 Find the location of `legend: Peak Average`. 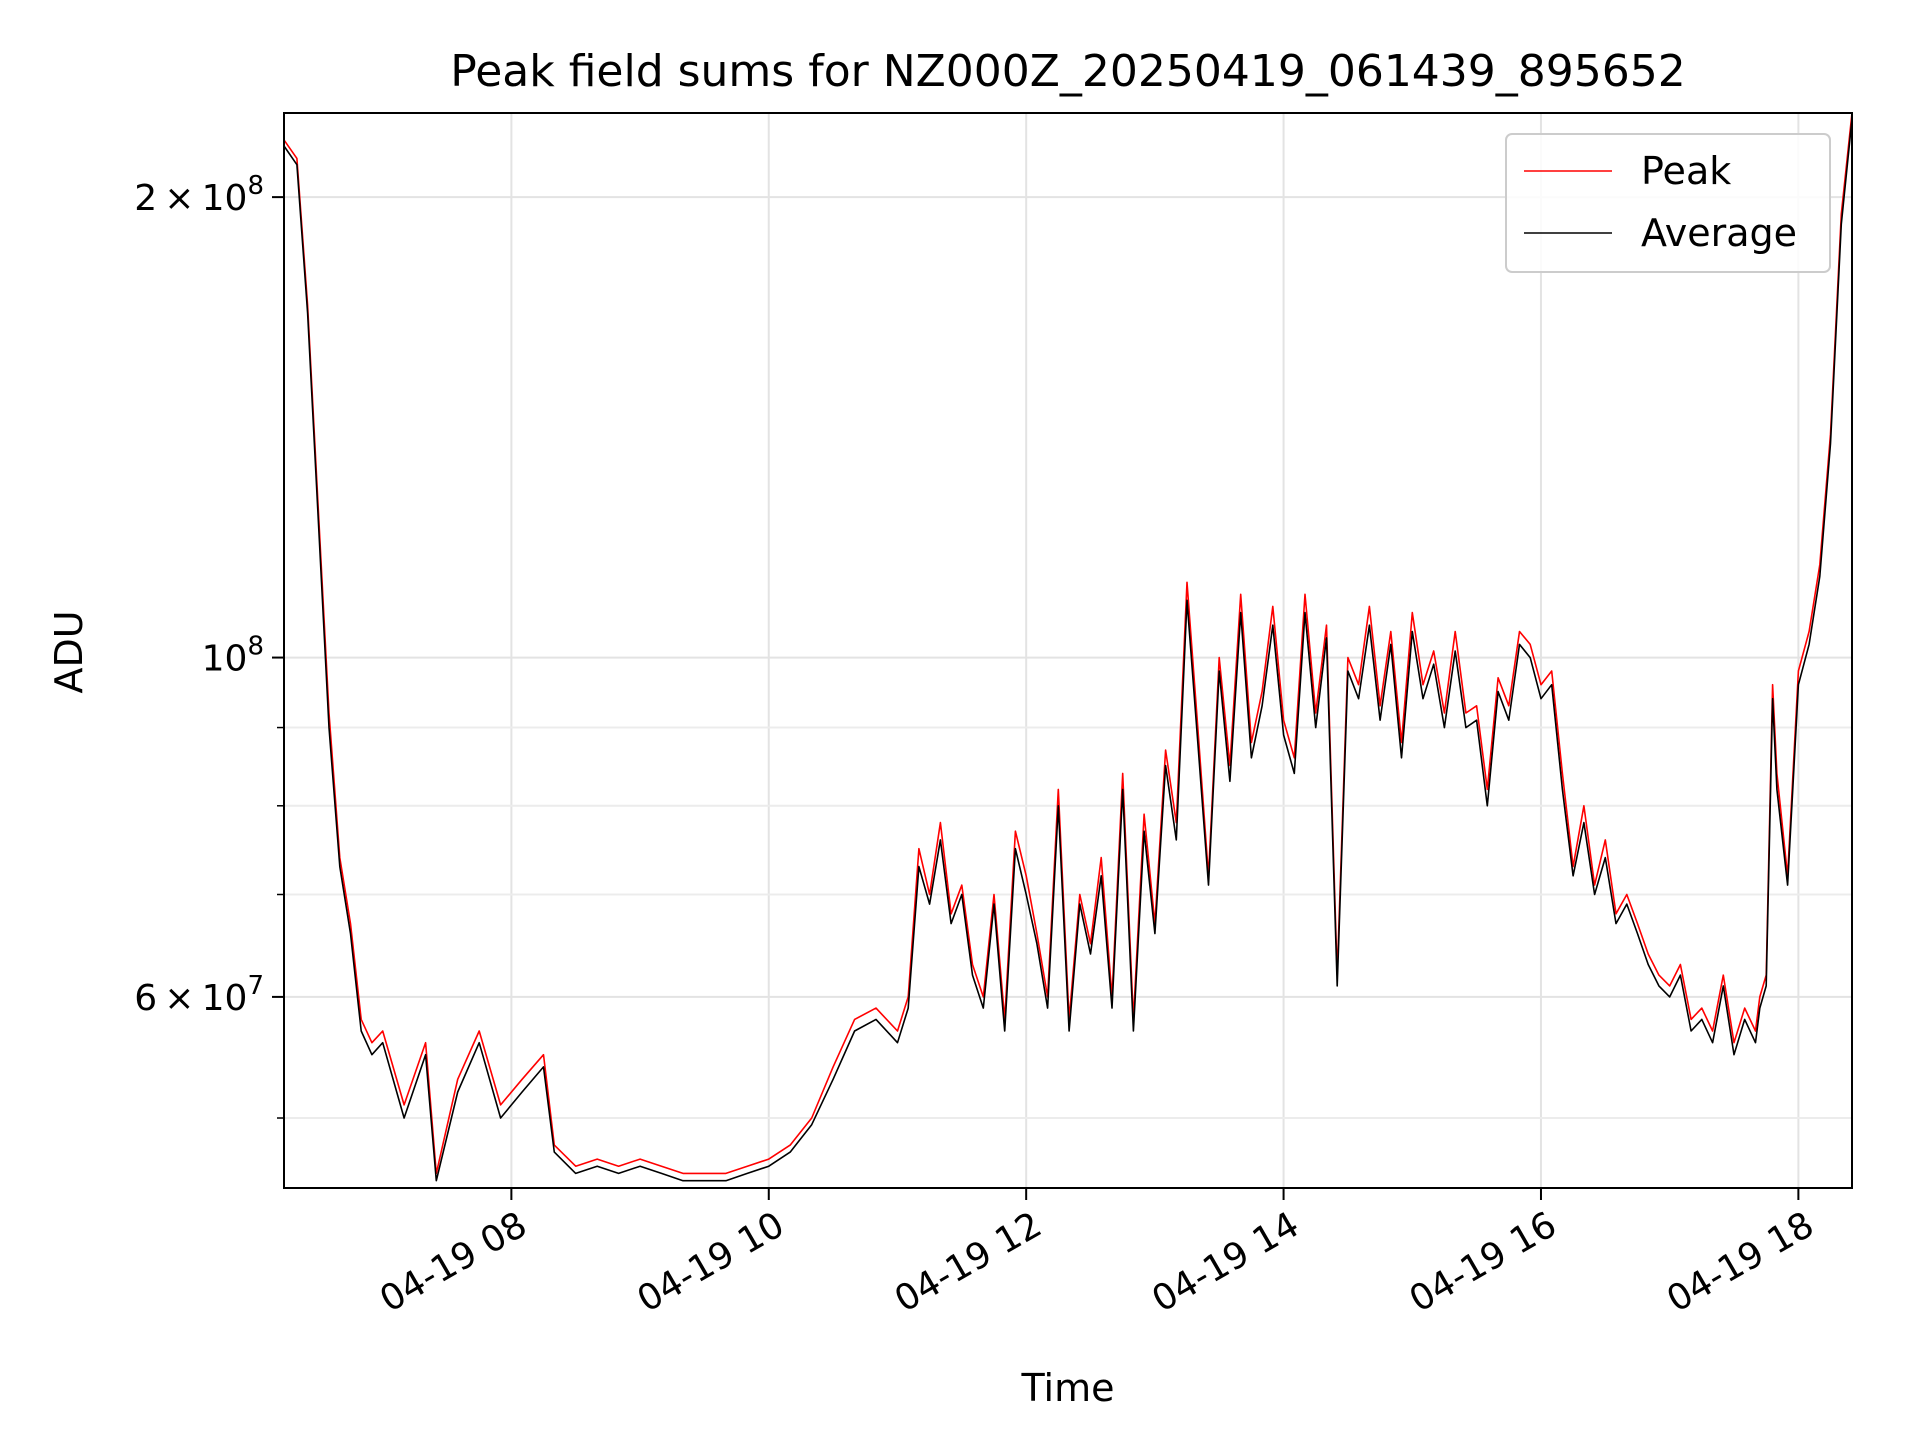

legend: Peak Average is located at coordinates (1668, 203).